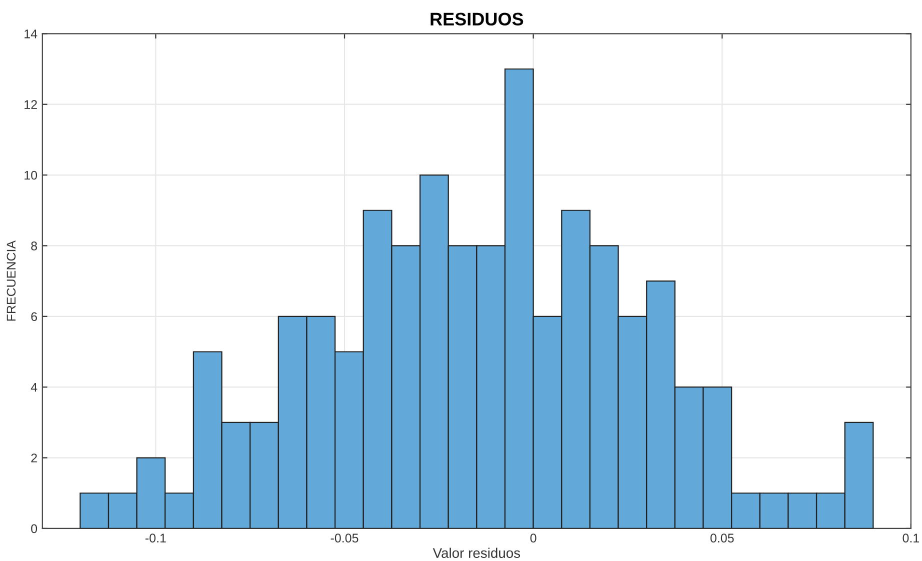  Describe the element at coordinates (476, 553) in the screenshot. I see `x-axis-title: Valor residuos` at that location.